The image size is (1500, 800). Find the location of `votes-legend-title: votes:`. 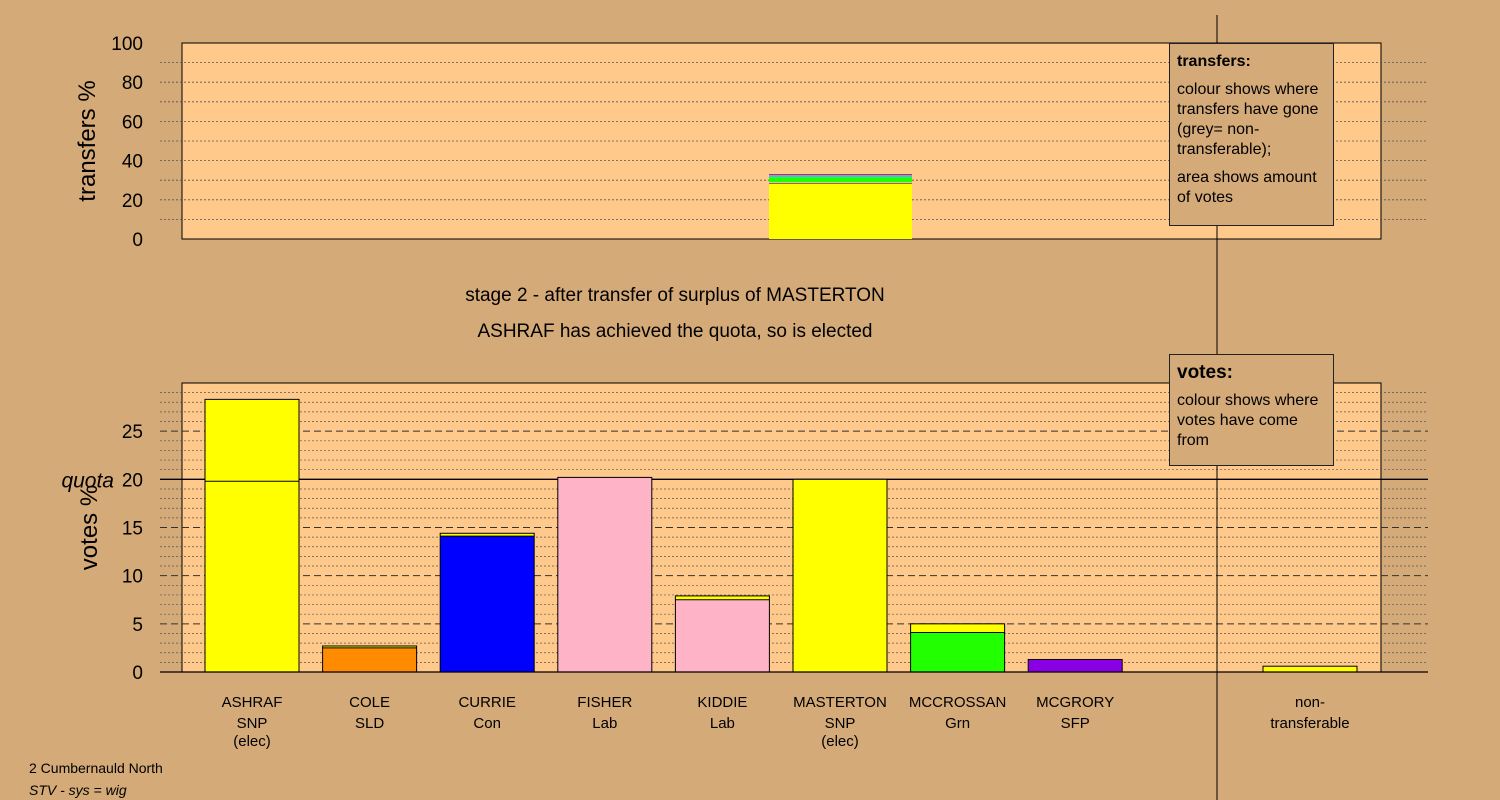

votes-legend-title: votes: is located at coordinates (1205, 372).